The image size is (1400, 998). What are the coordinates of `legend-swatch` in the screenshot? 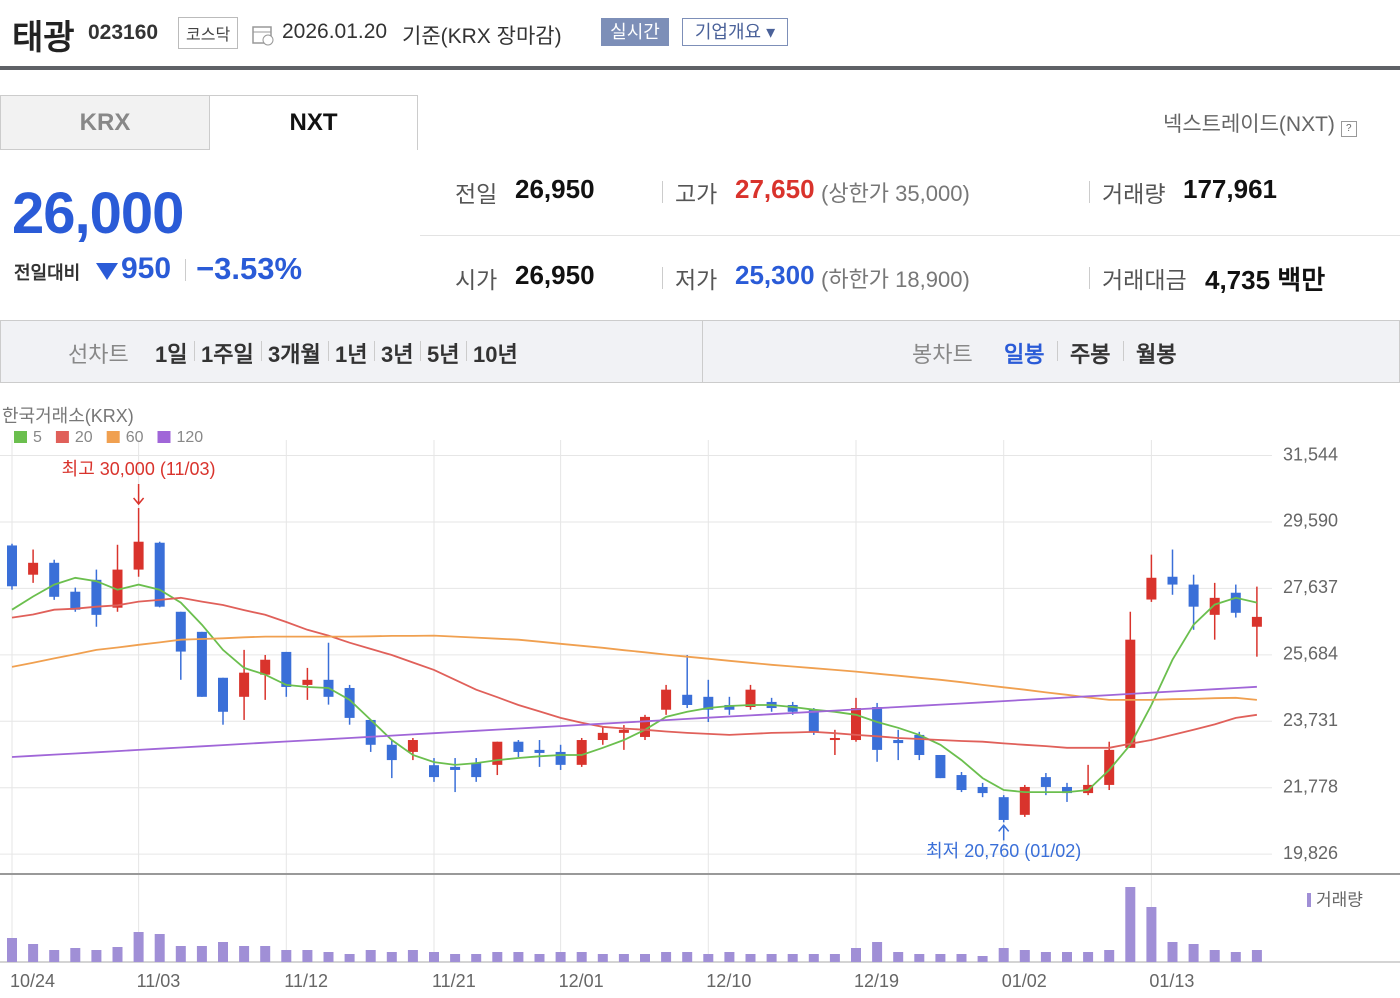 It's located at (20, 437).